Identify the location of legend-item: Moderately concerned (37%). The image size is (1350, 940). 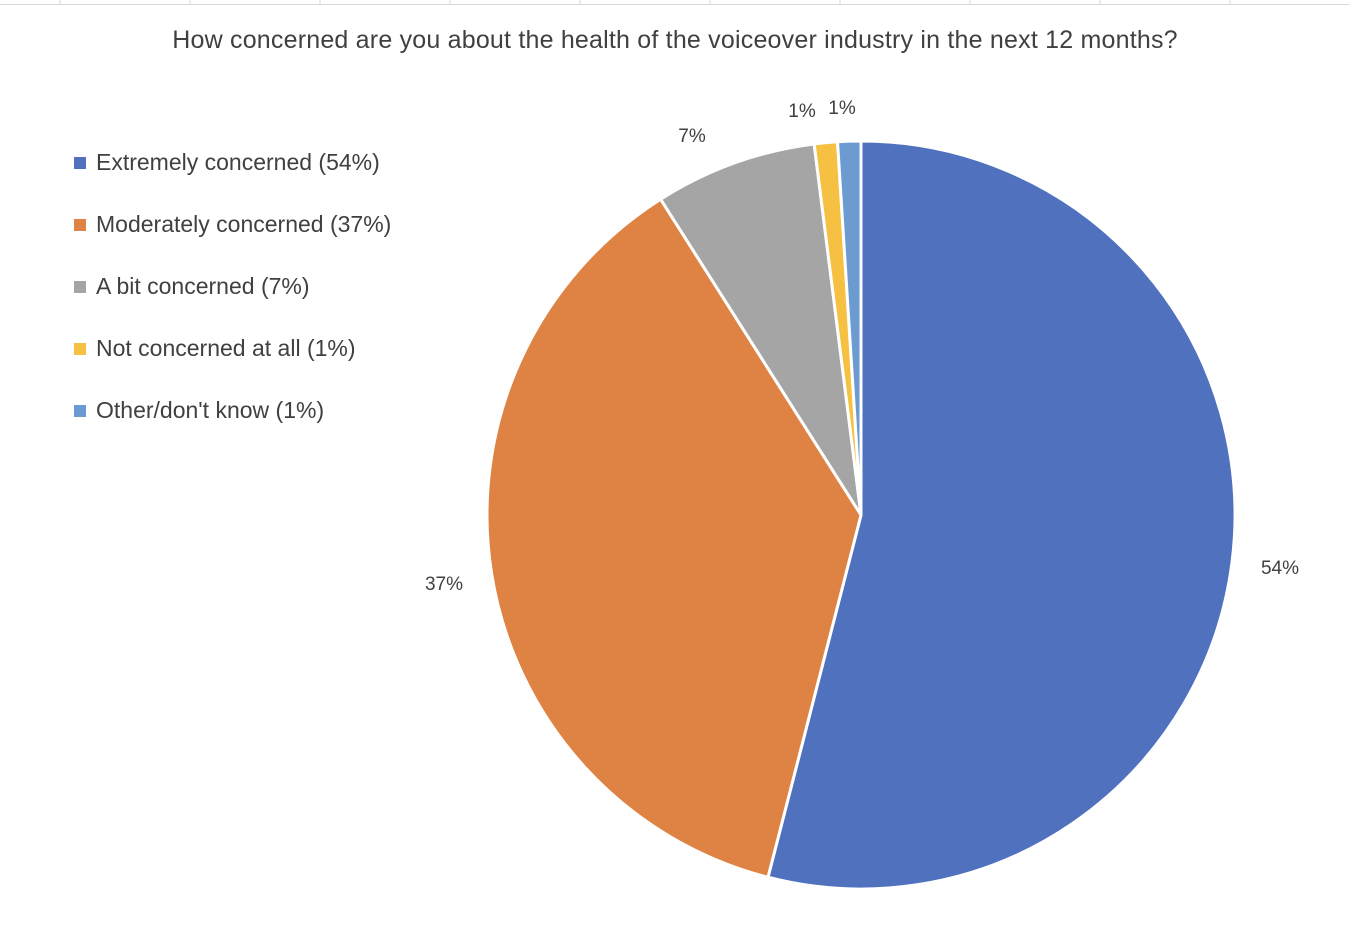
(232, 239).